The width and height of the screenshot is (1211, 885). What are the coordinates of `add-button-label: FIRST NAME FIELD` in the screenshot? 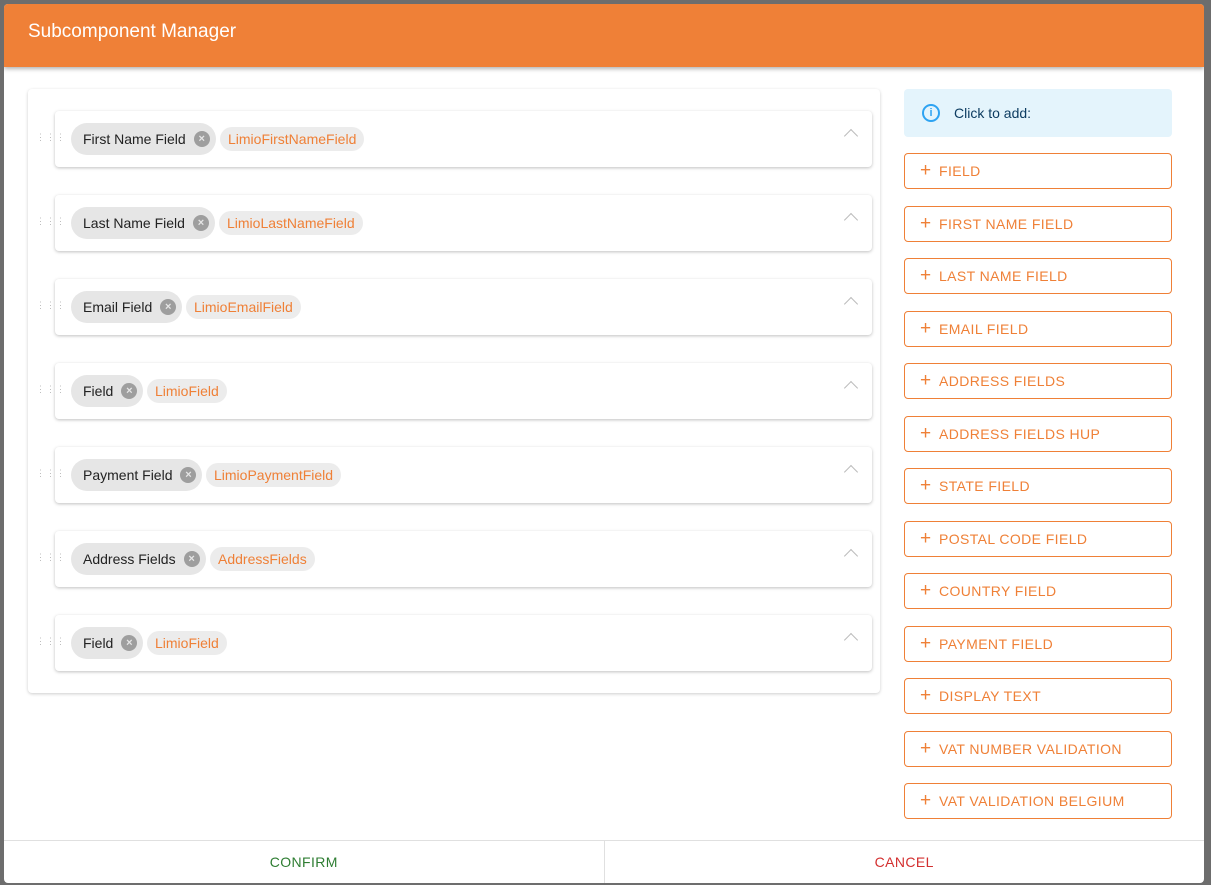 It's located at (1006, 223).